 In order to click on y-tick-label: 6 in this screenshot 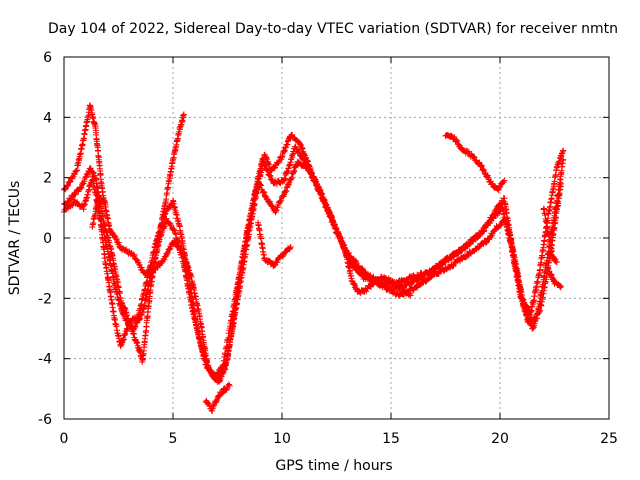, I will do `click(47, 58)`.